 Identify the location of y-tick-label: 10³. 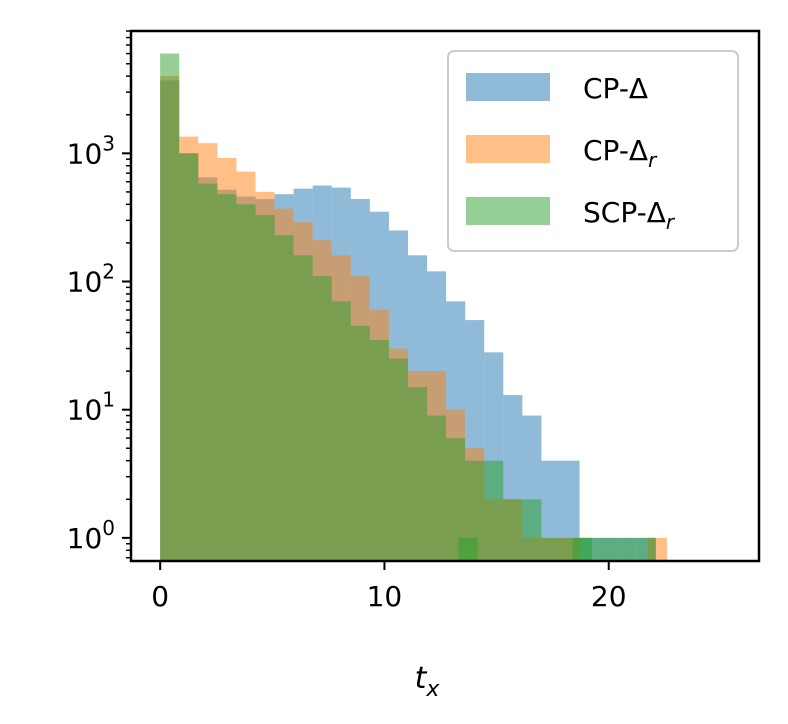
(91, 150).